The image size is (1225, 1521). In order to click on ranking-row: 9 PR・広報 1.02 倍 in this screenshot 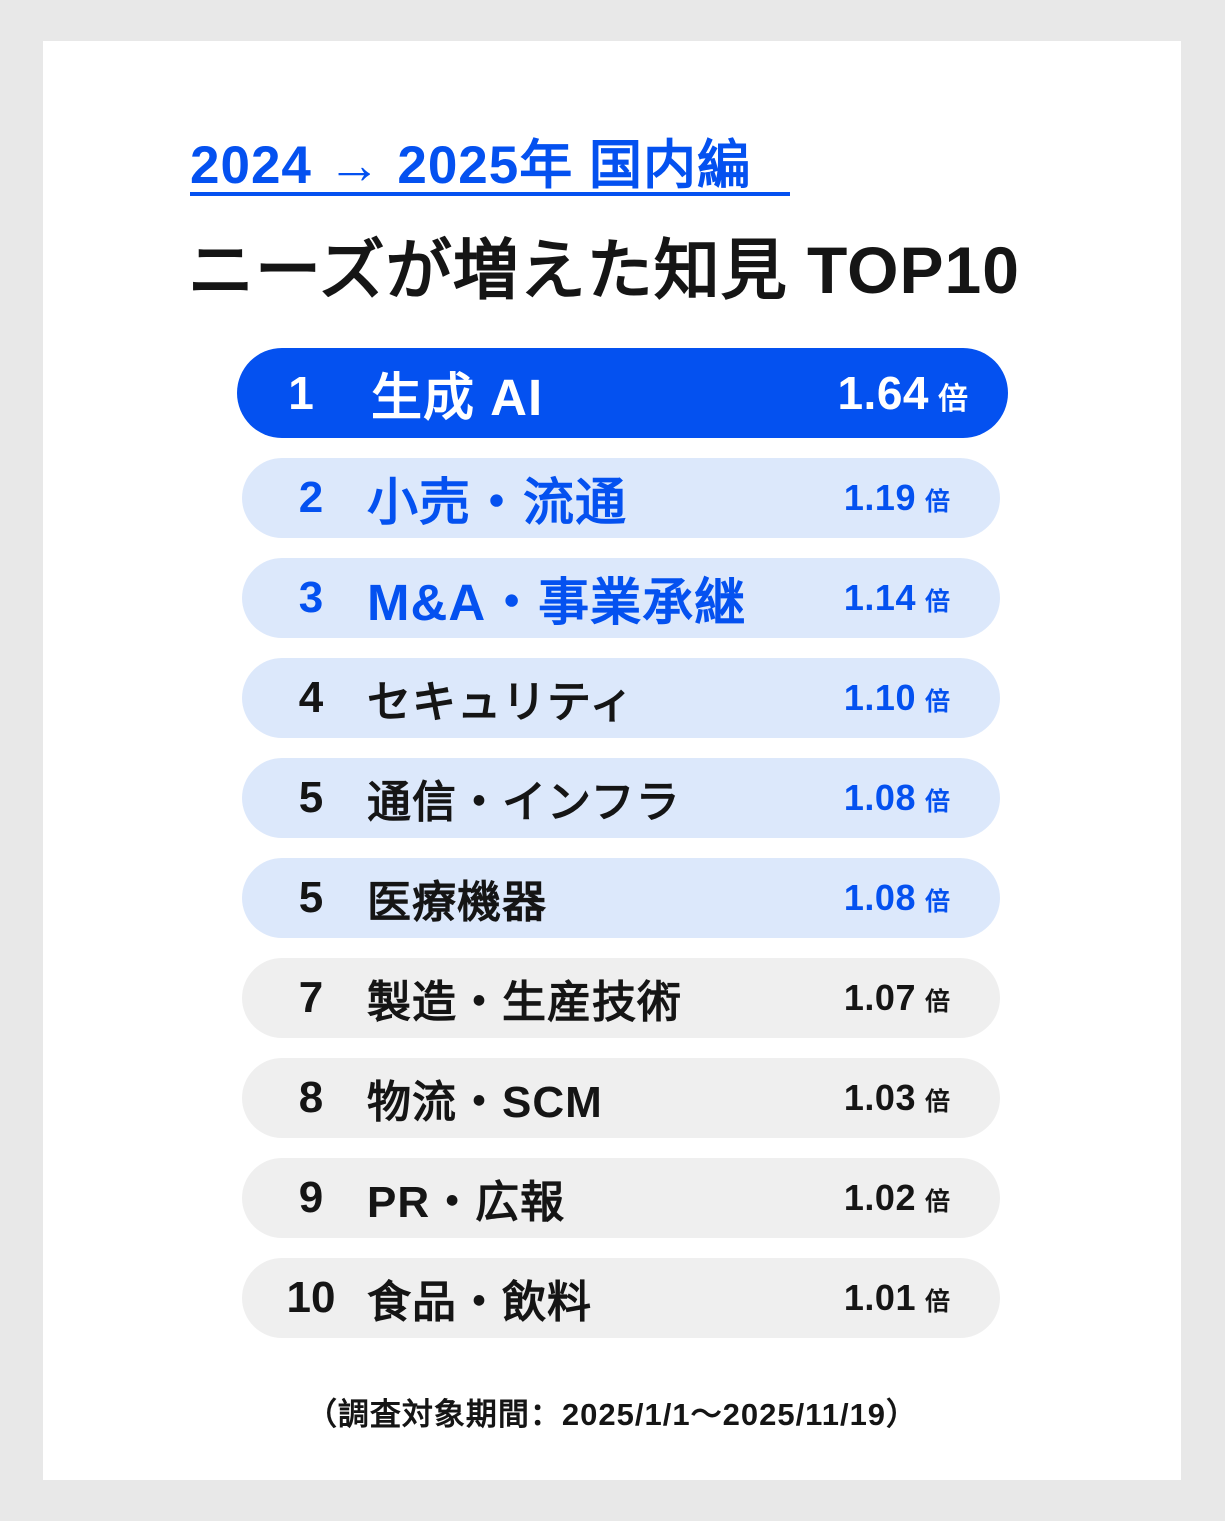, I will do `click(621, 1198)`.